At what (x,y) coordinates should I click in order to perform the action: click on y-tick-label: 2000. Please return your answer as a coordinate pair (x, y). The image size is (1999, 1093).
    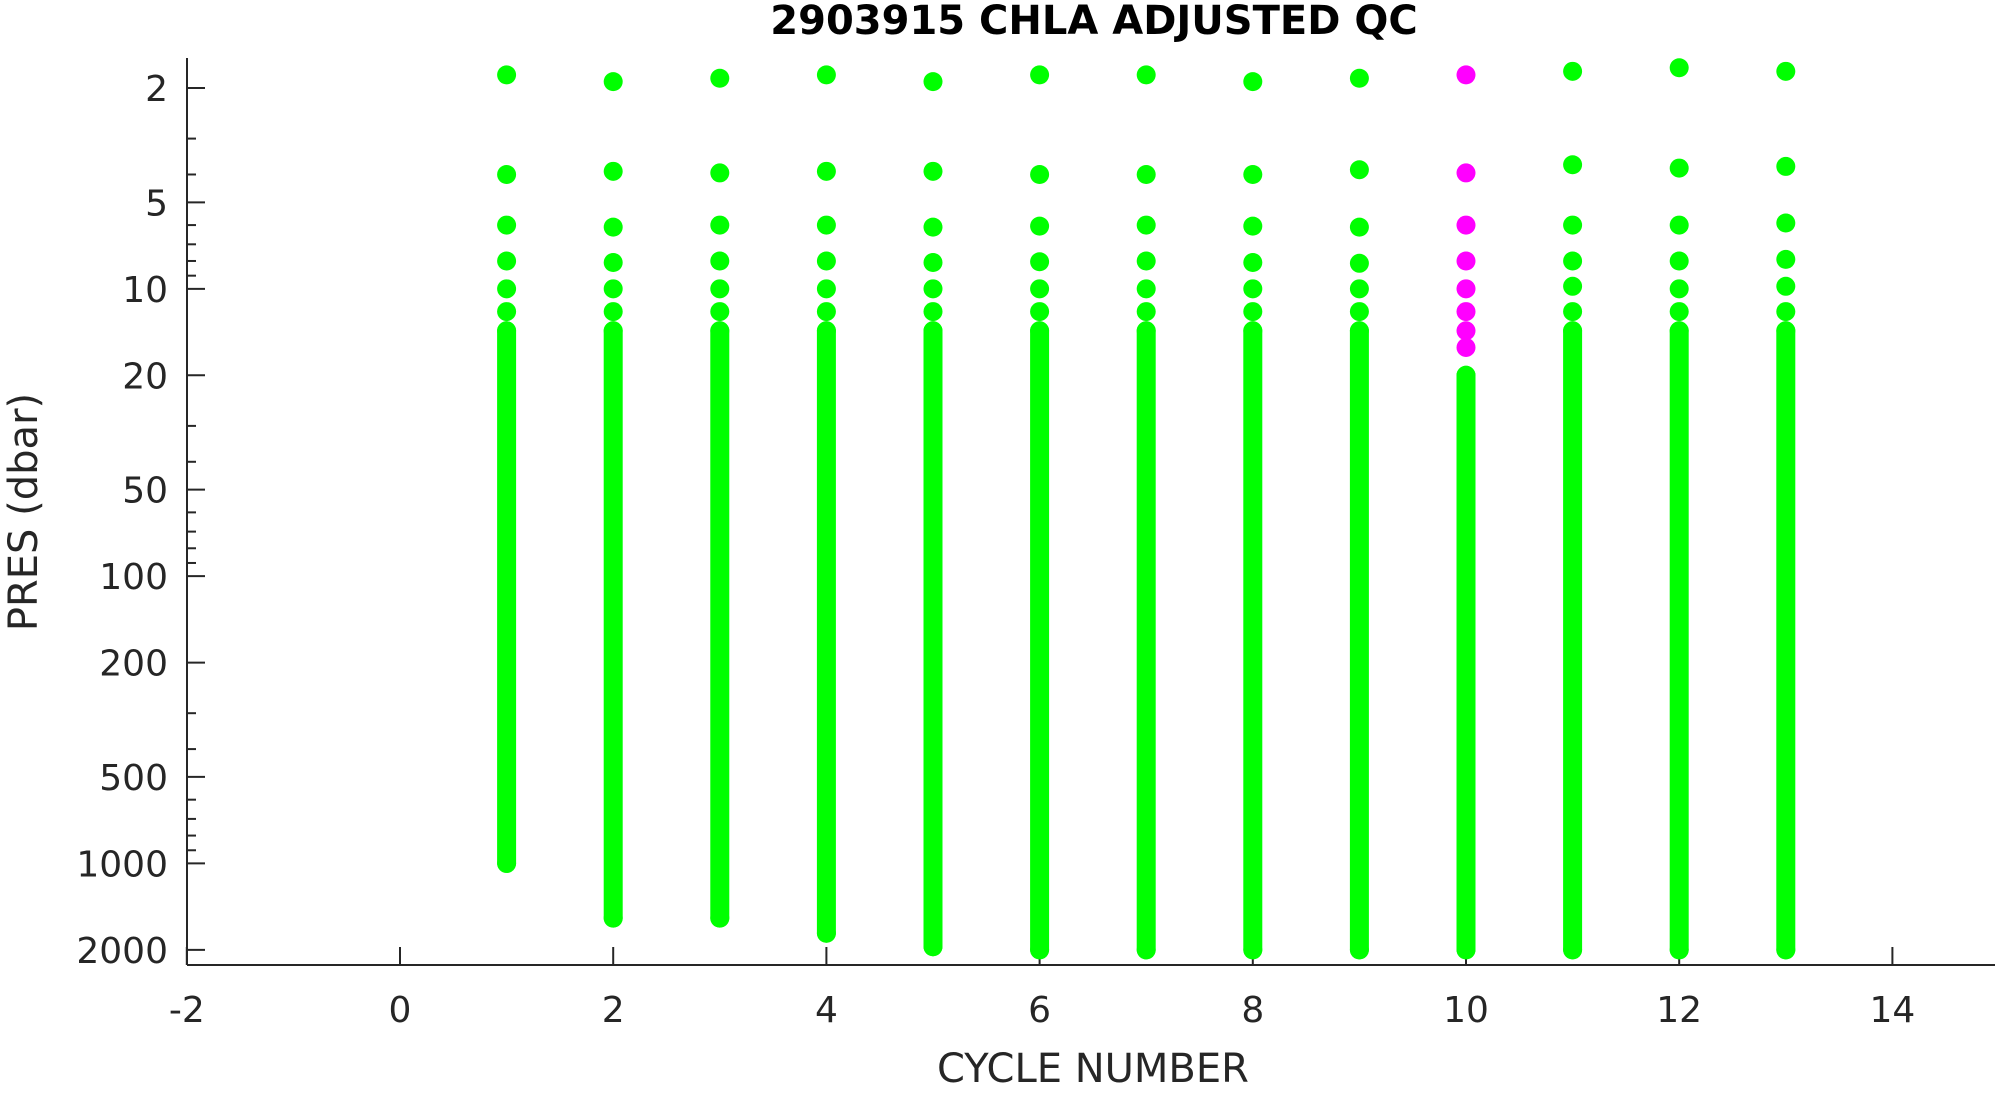
    Looking at the image, I should click on (122, 951).